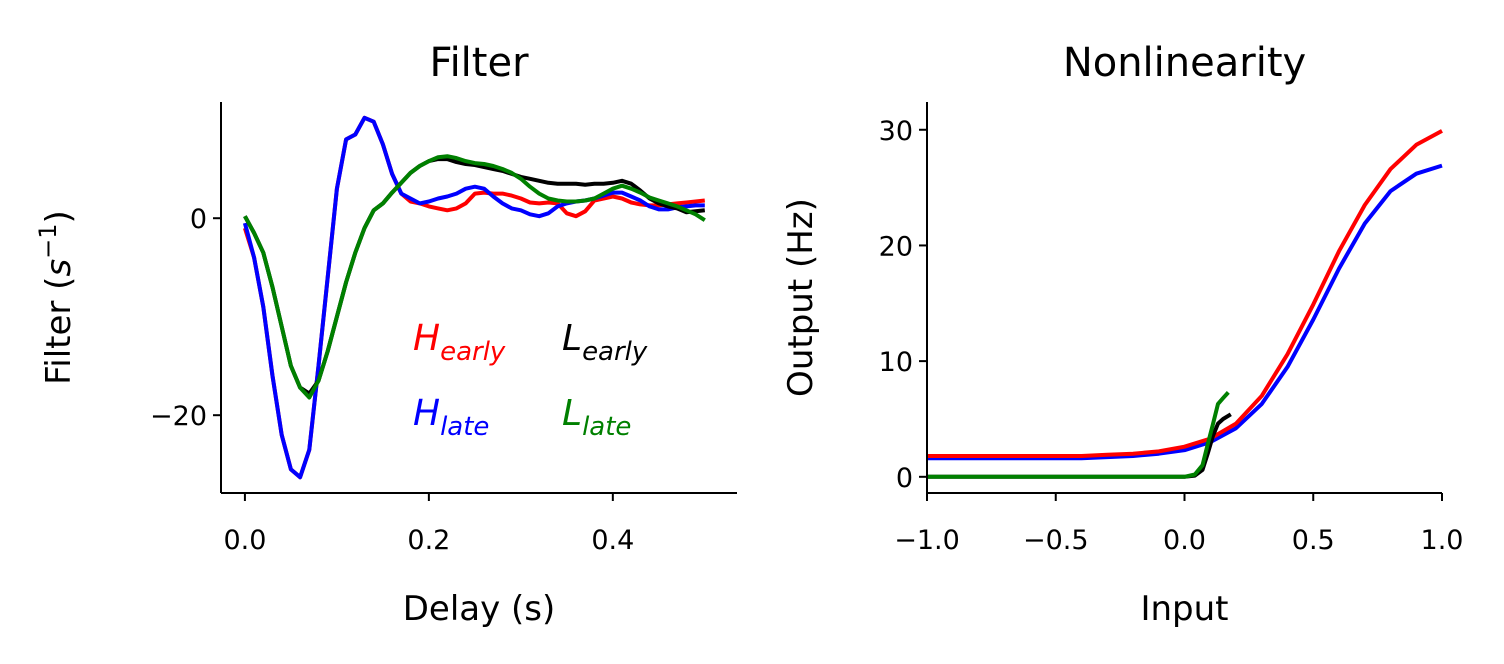 Image resolution: width=1504 pixels, height=664 pixels. Describe the element at coordinates (59, 331) in the screenshot. I see `y-axis-label-part: Filter (` at that location.